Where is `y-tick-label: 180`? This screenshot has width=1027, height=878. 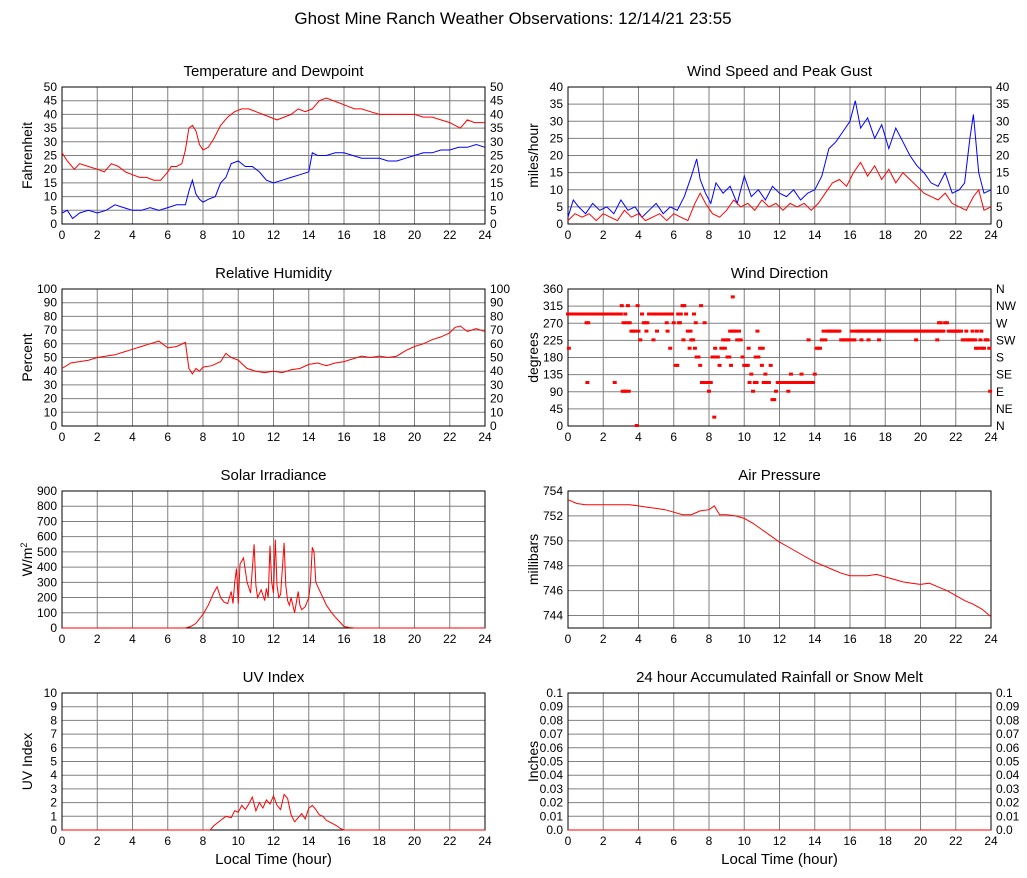
y-tick-label: 180 is located at coordinates (553, 358).